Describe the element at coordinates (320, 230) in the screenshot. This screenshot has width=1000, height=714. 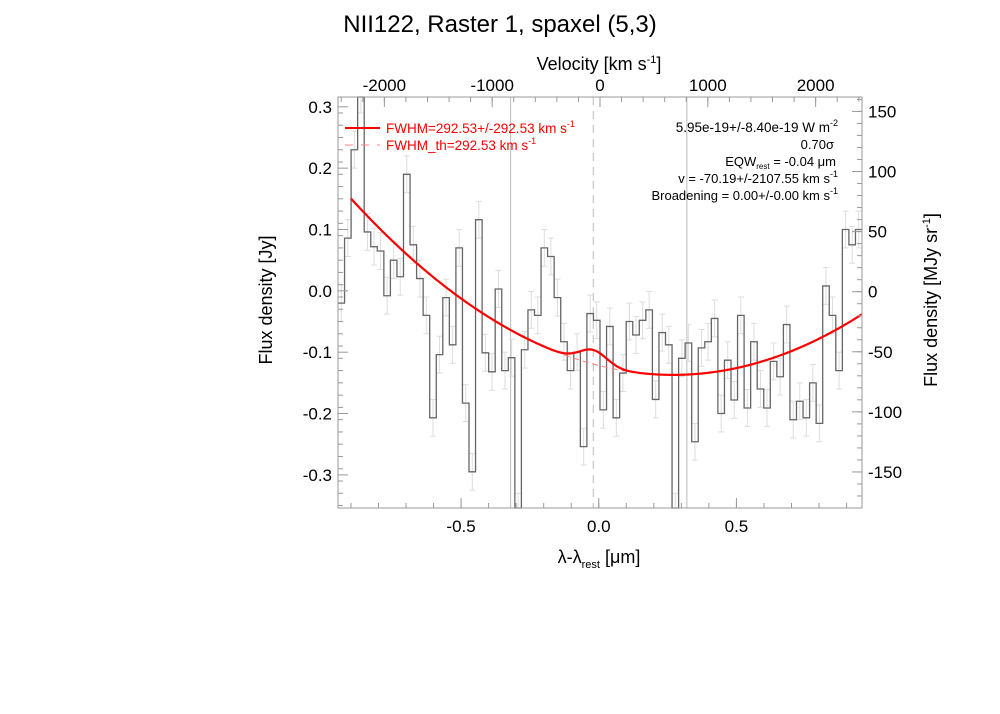
I see `y-tick-label: 0.1` at that location.